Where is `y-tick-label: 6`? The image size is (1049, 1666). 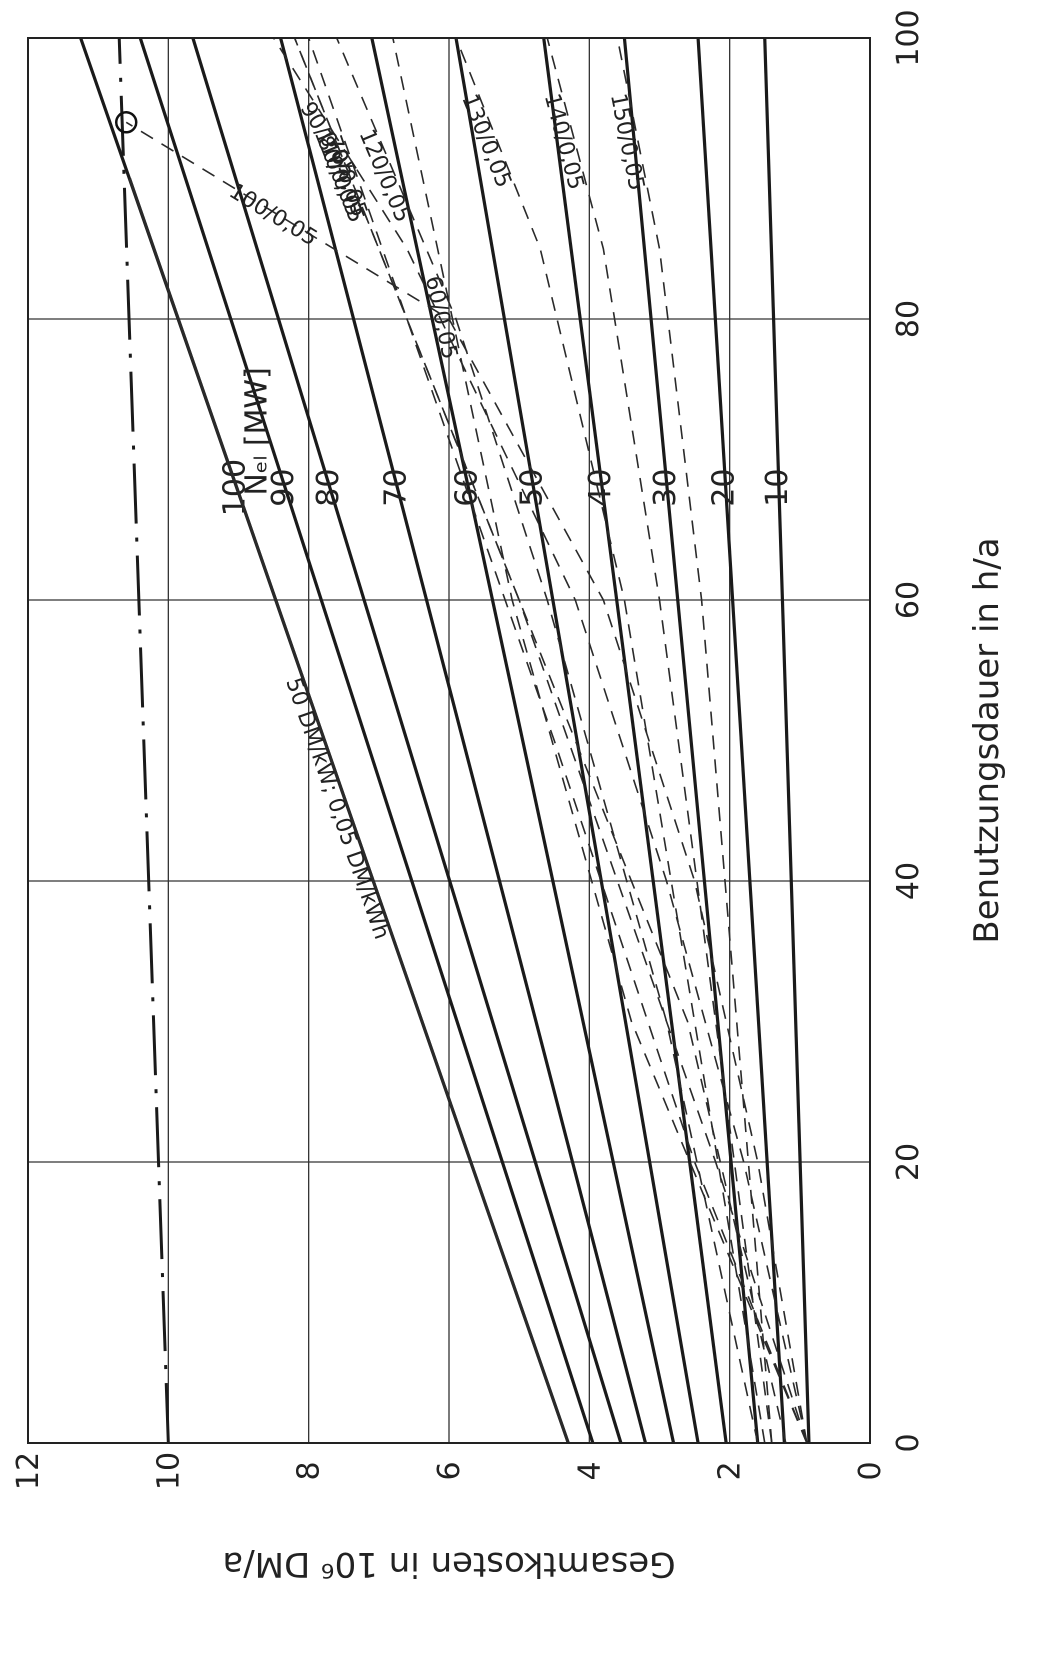
y-tick-label: 6 is located at coordinates (449, 1470).